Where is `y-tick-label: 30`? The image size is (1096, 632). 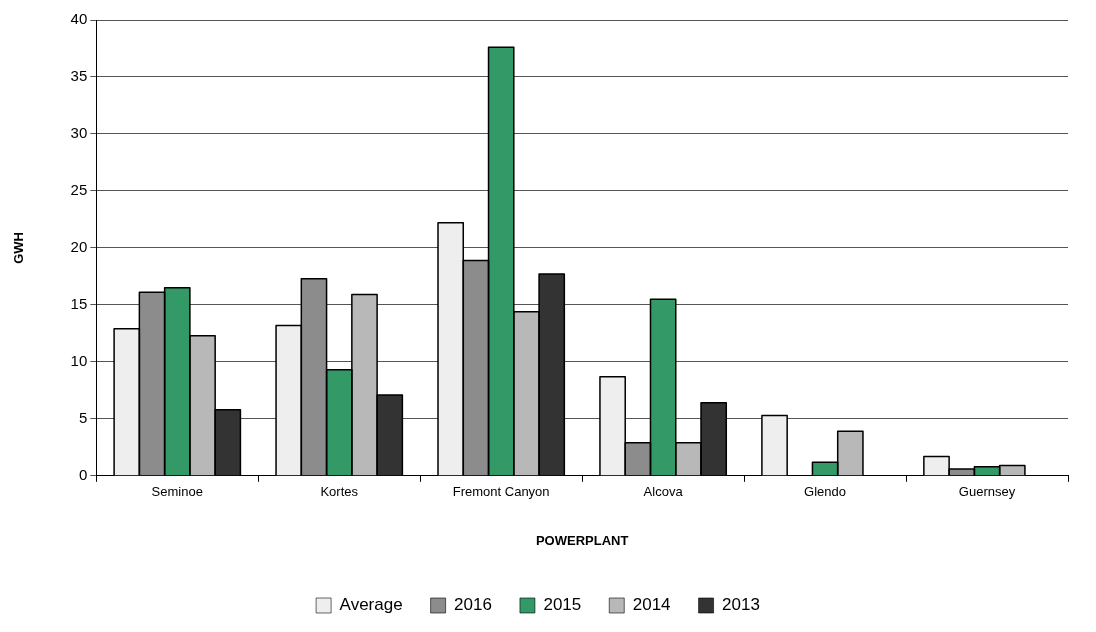 y-tick-label: 30 is located at coordinates (79, 133).